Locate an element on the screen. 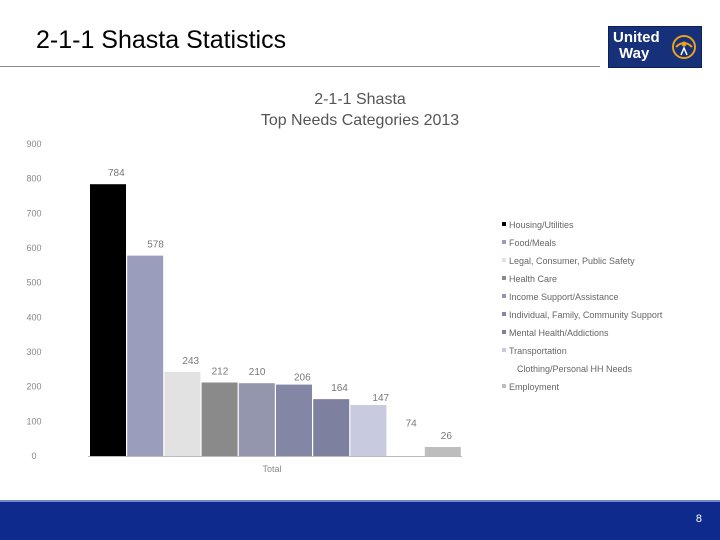 The width and height of the screenshot is (720, 540). legend-label: Legal, Consumer, Public Safety is located at coordinates (572, 261).